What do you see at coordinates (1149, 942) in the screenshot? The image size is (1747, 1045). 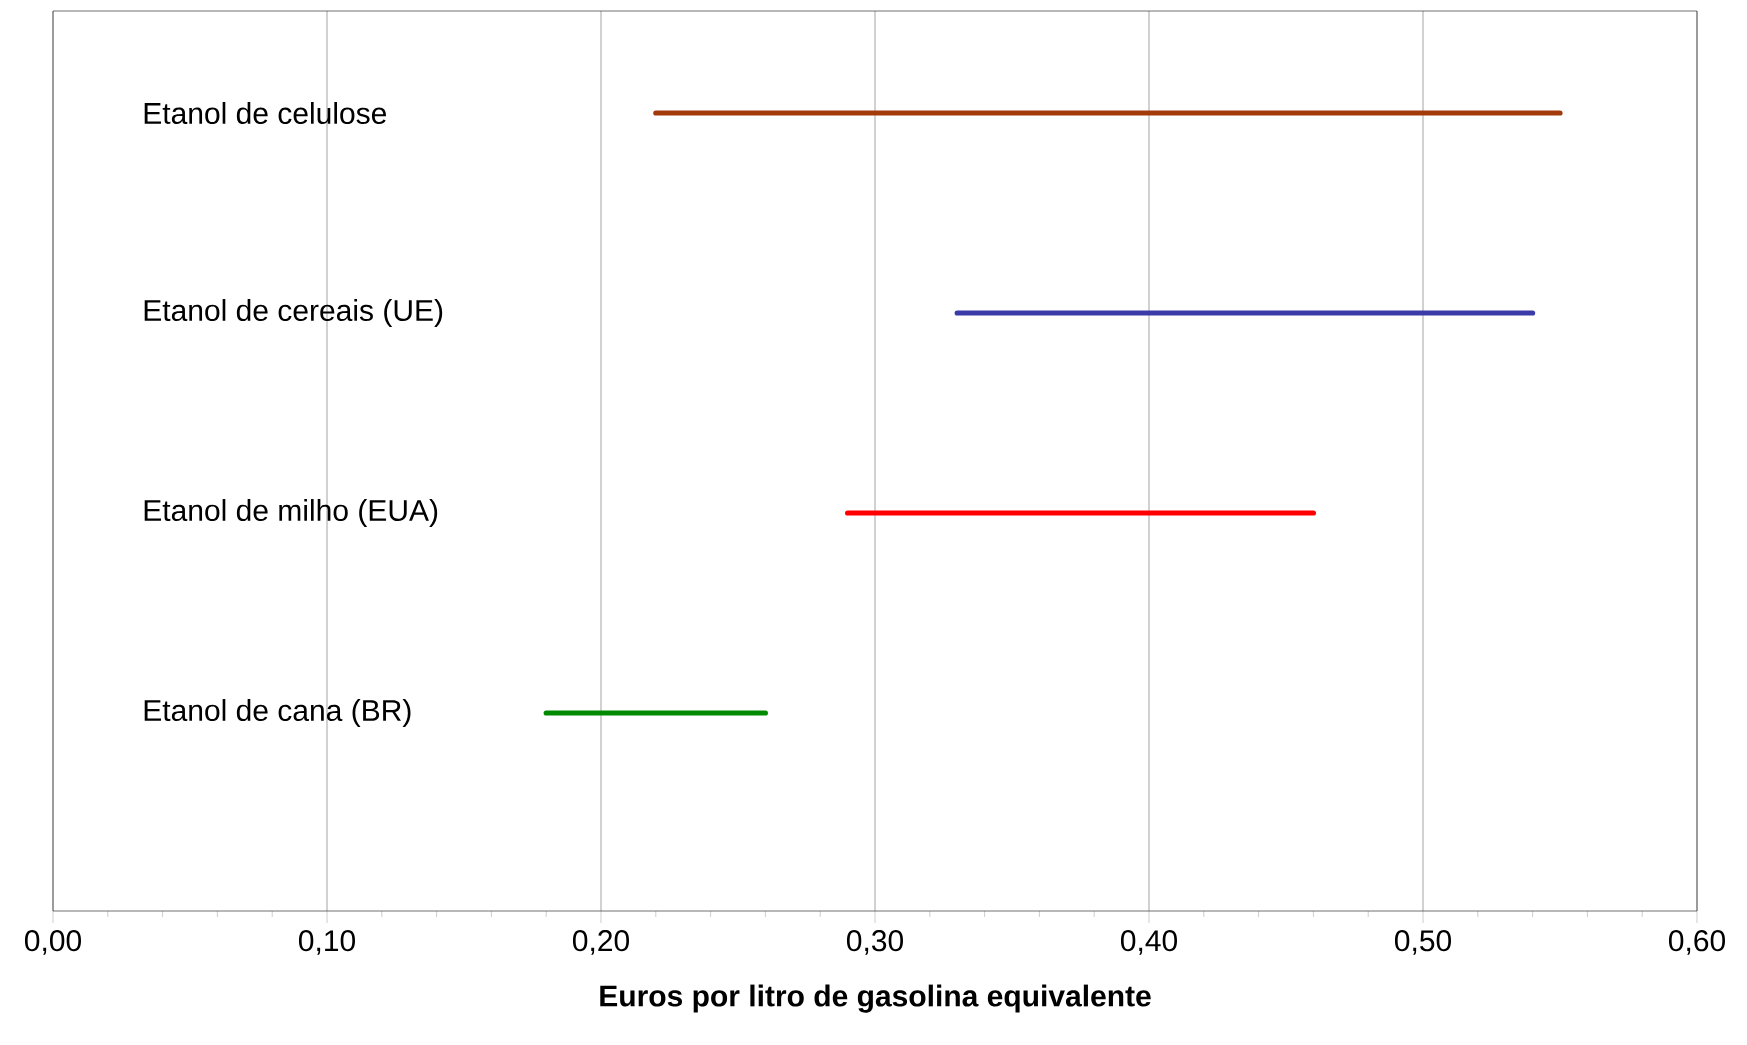 I see `x-tick-label: 0,40` at bounding box center [1149, 942].